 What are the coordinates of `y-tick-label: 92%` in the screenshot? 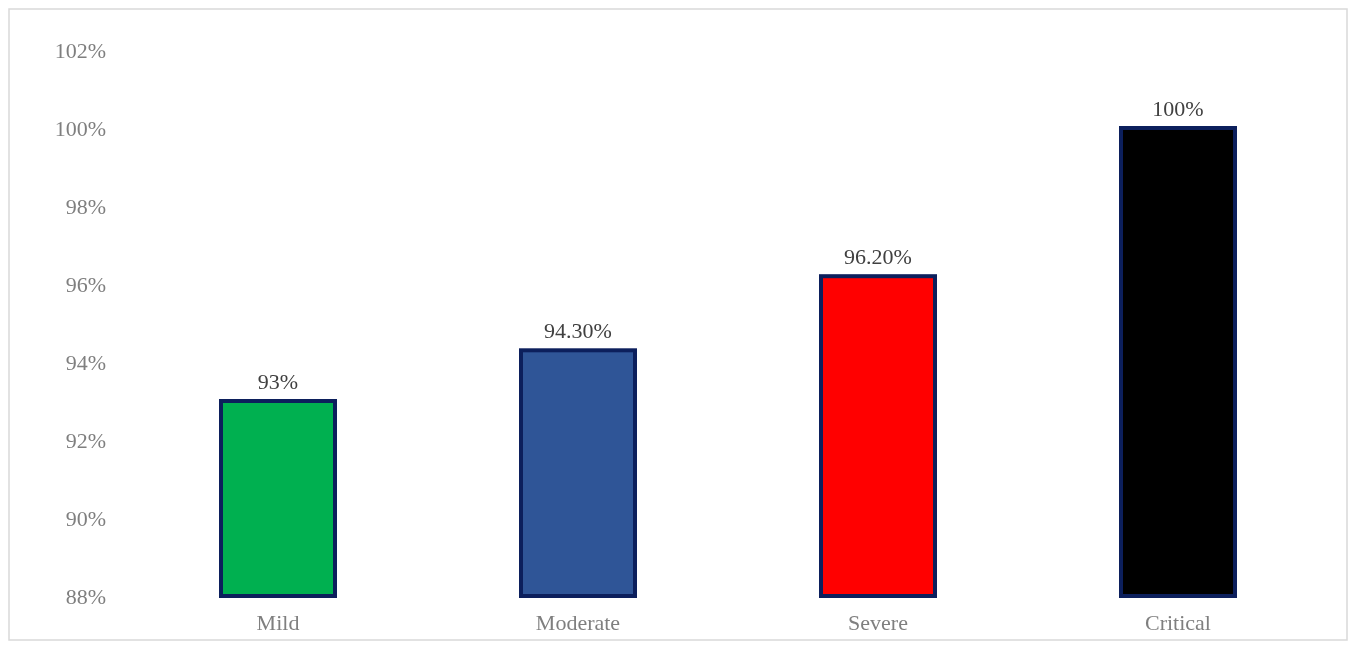 It's located at (85, 440).